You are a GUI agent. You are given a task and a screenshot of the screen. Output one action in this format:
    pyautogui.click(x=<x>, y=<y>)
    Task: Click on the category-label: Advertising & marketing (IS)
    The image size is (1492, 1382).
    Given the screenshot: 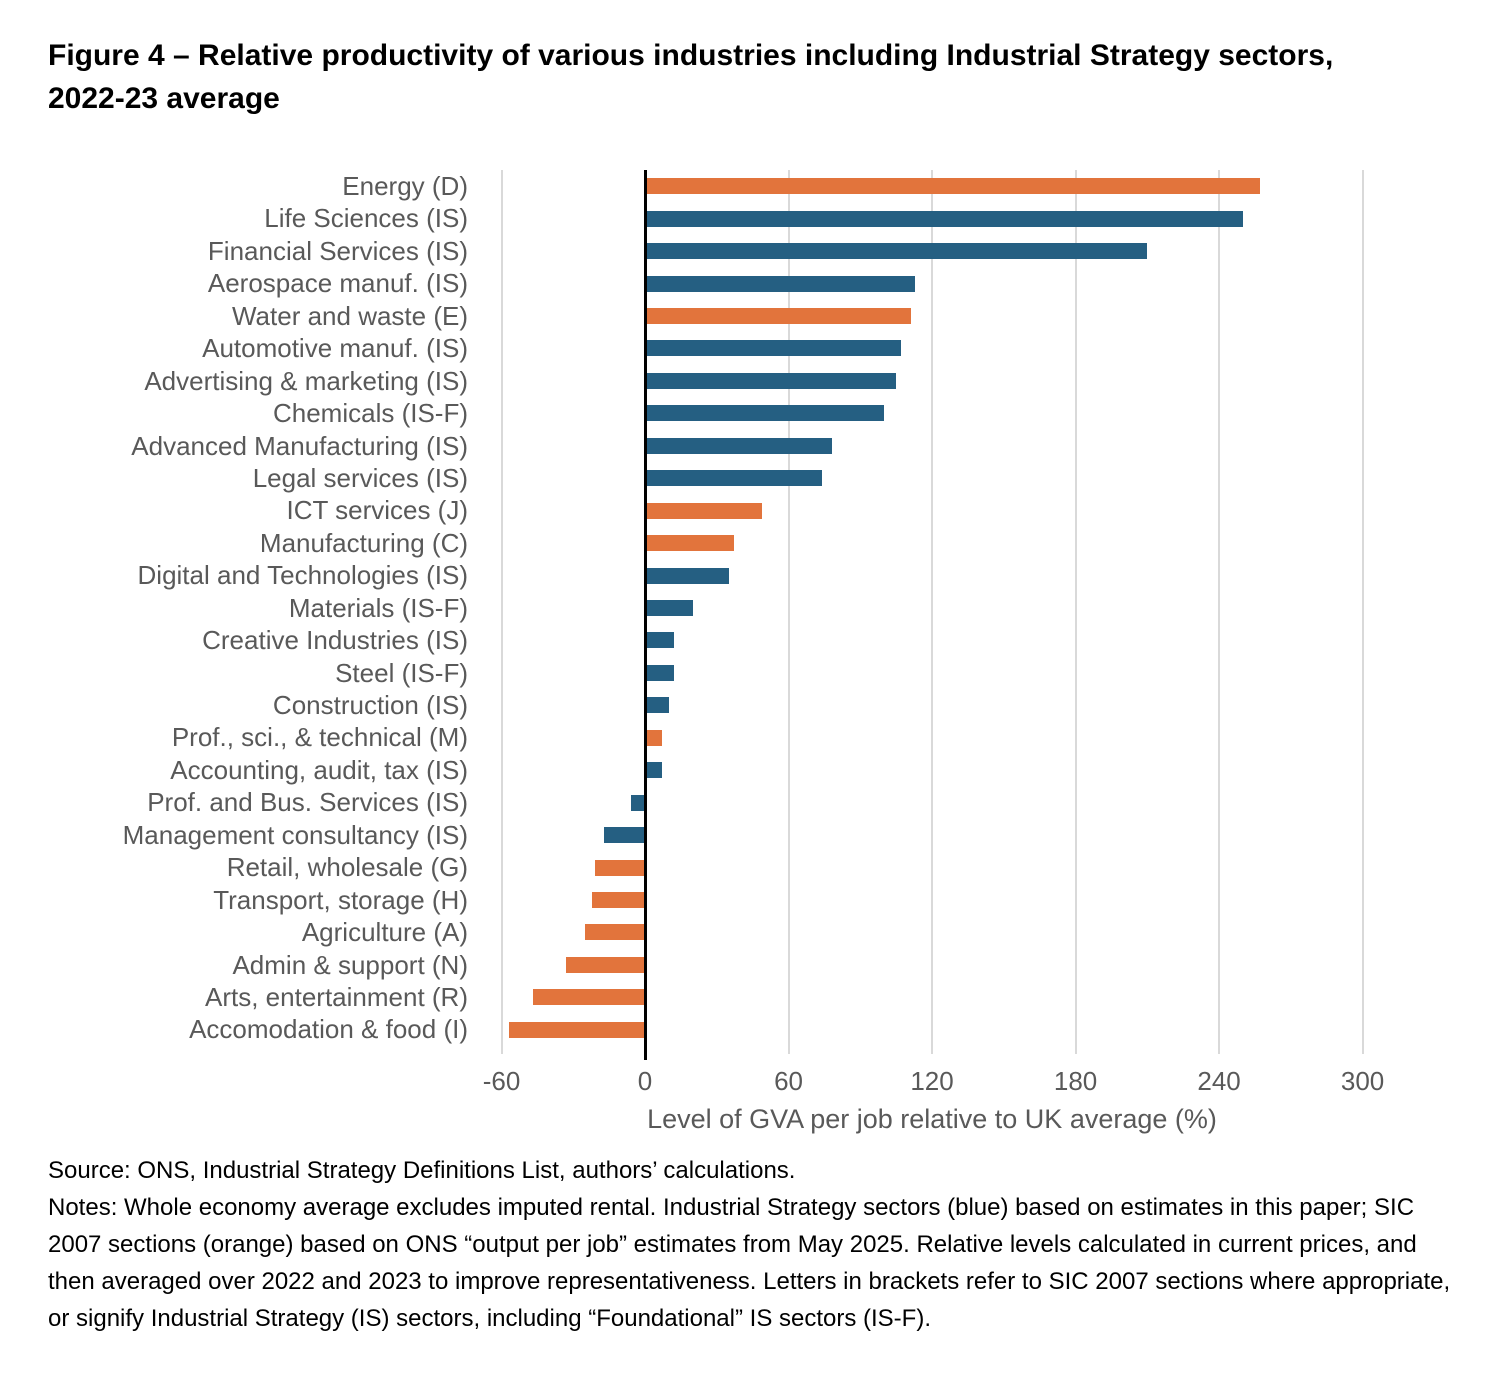 What is the action you would take?
    pyautogui.click(x=306, y=380)
    